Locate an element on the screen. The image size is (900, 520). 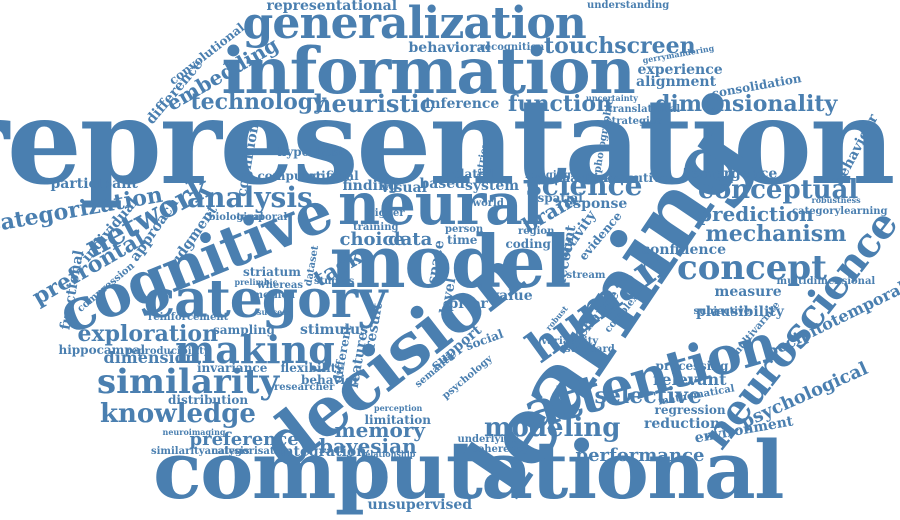
cloud-word: mechanism is located at coordinates (776, 234).